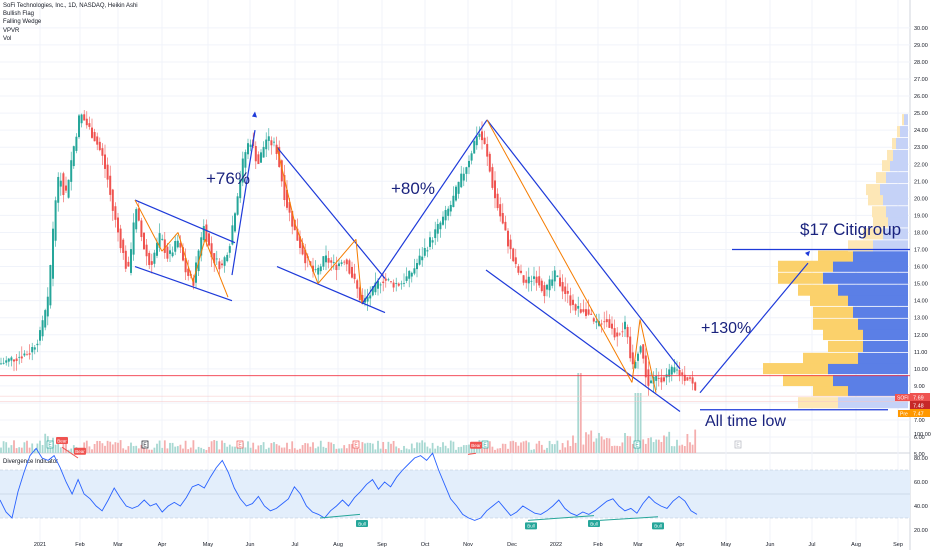 The width and height of the screenshot is (932, 550). Describe the element at coordinates (476, 445) in the screenshot. I see `bear-label` at that location.